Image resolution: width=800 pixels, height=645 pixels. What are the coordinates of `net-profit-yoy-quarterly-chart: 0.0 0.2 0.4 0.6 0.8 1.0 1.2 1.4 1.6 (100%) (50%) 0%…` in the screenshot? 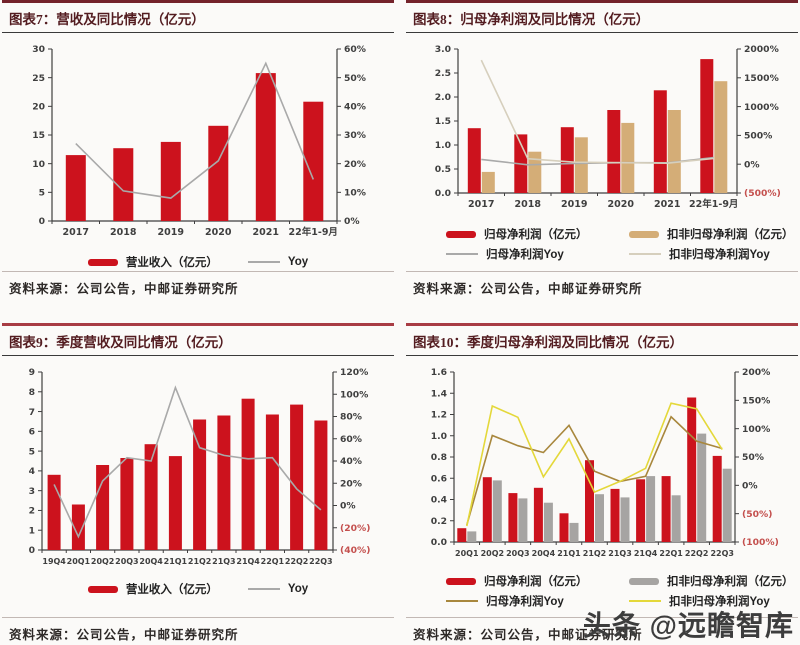 It's located at (605, 462).